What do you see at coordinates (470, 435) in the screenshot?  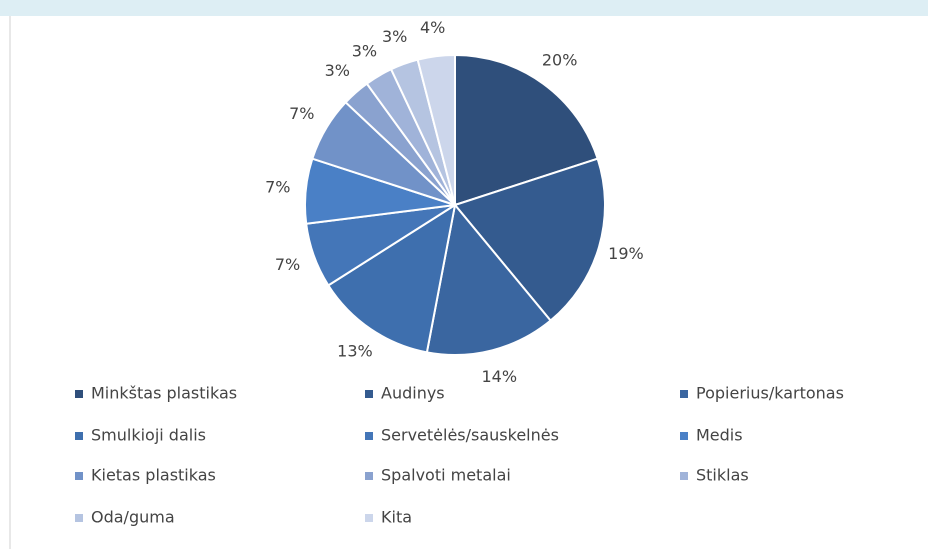 I see `legend-label: Servetėlės/sauskelnės` at bounding box center [470, 435].